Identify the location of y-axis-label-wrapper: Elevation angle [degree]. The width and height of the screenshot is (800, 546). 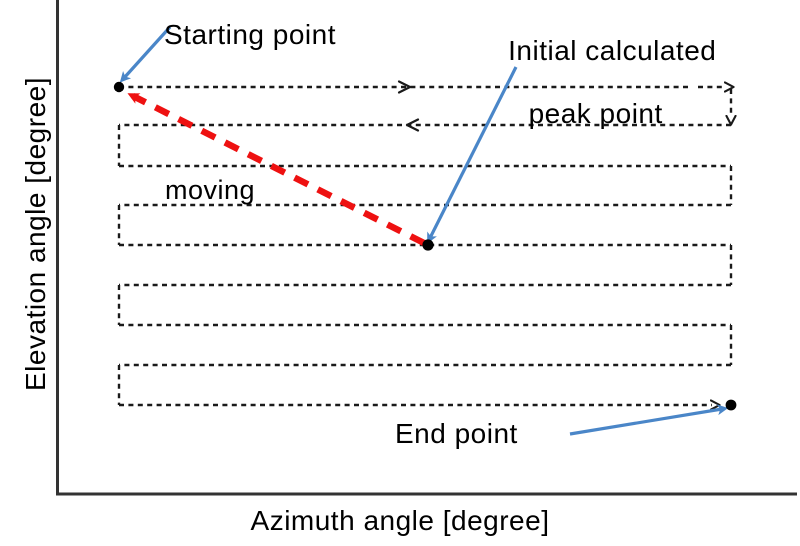
(36, 242).